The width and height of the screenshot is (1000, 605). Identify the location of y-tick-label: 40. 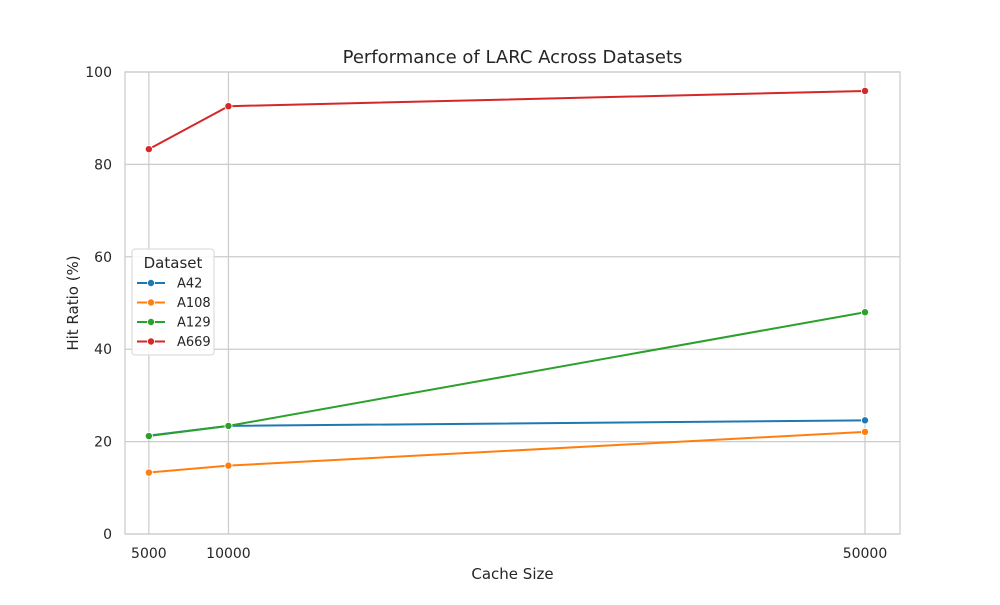
(103, 350).